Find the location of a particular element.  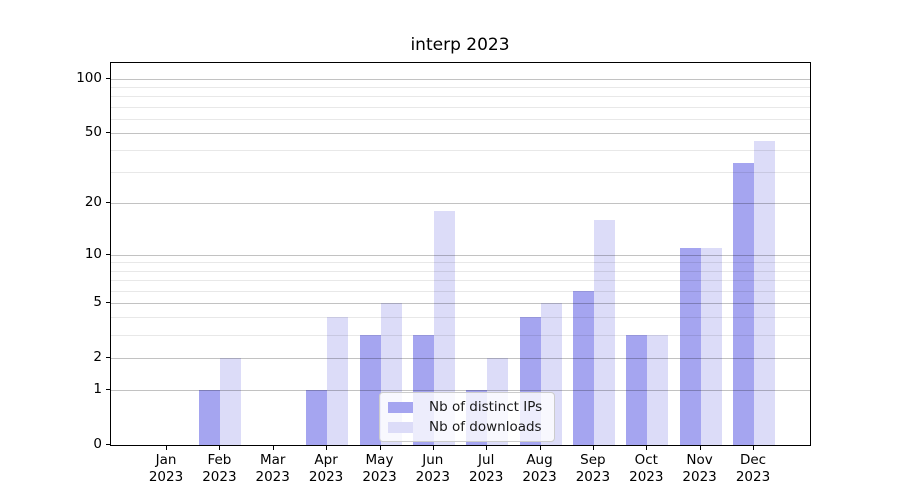

x-tick-label: Jul 2023 is located at coordinates (486, 468).